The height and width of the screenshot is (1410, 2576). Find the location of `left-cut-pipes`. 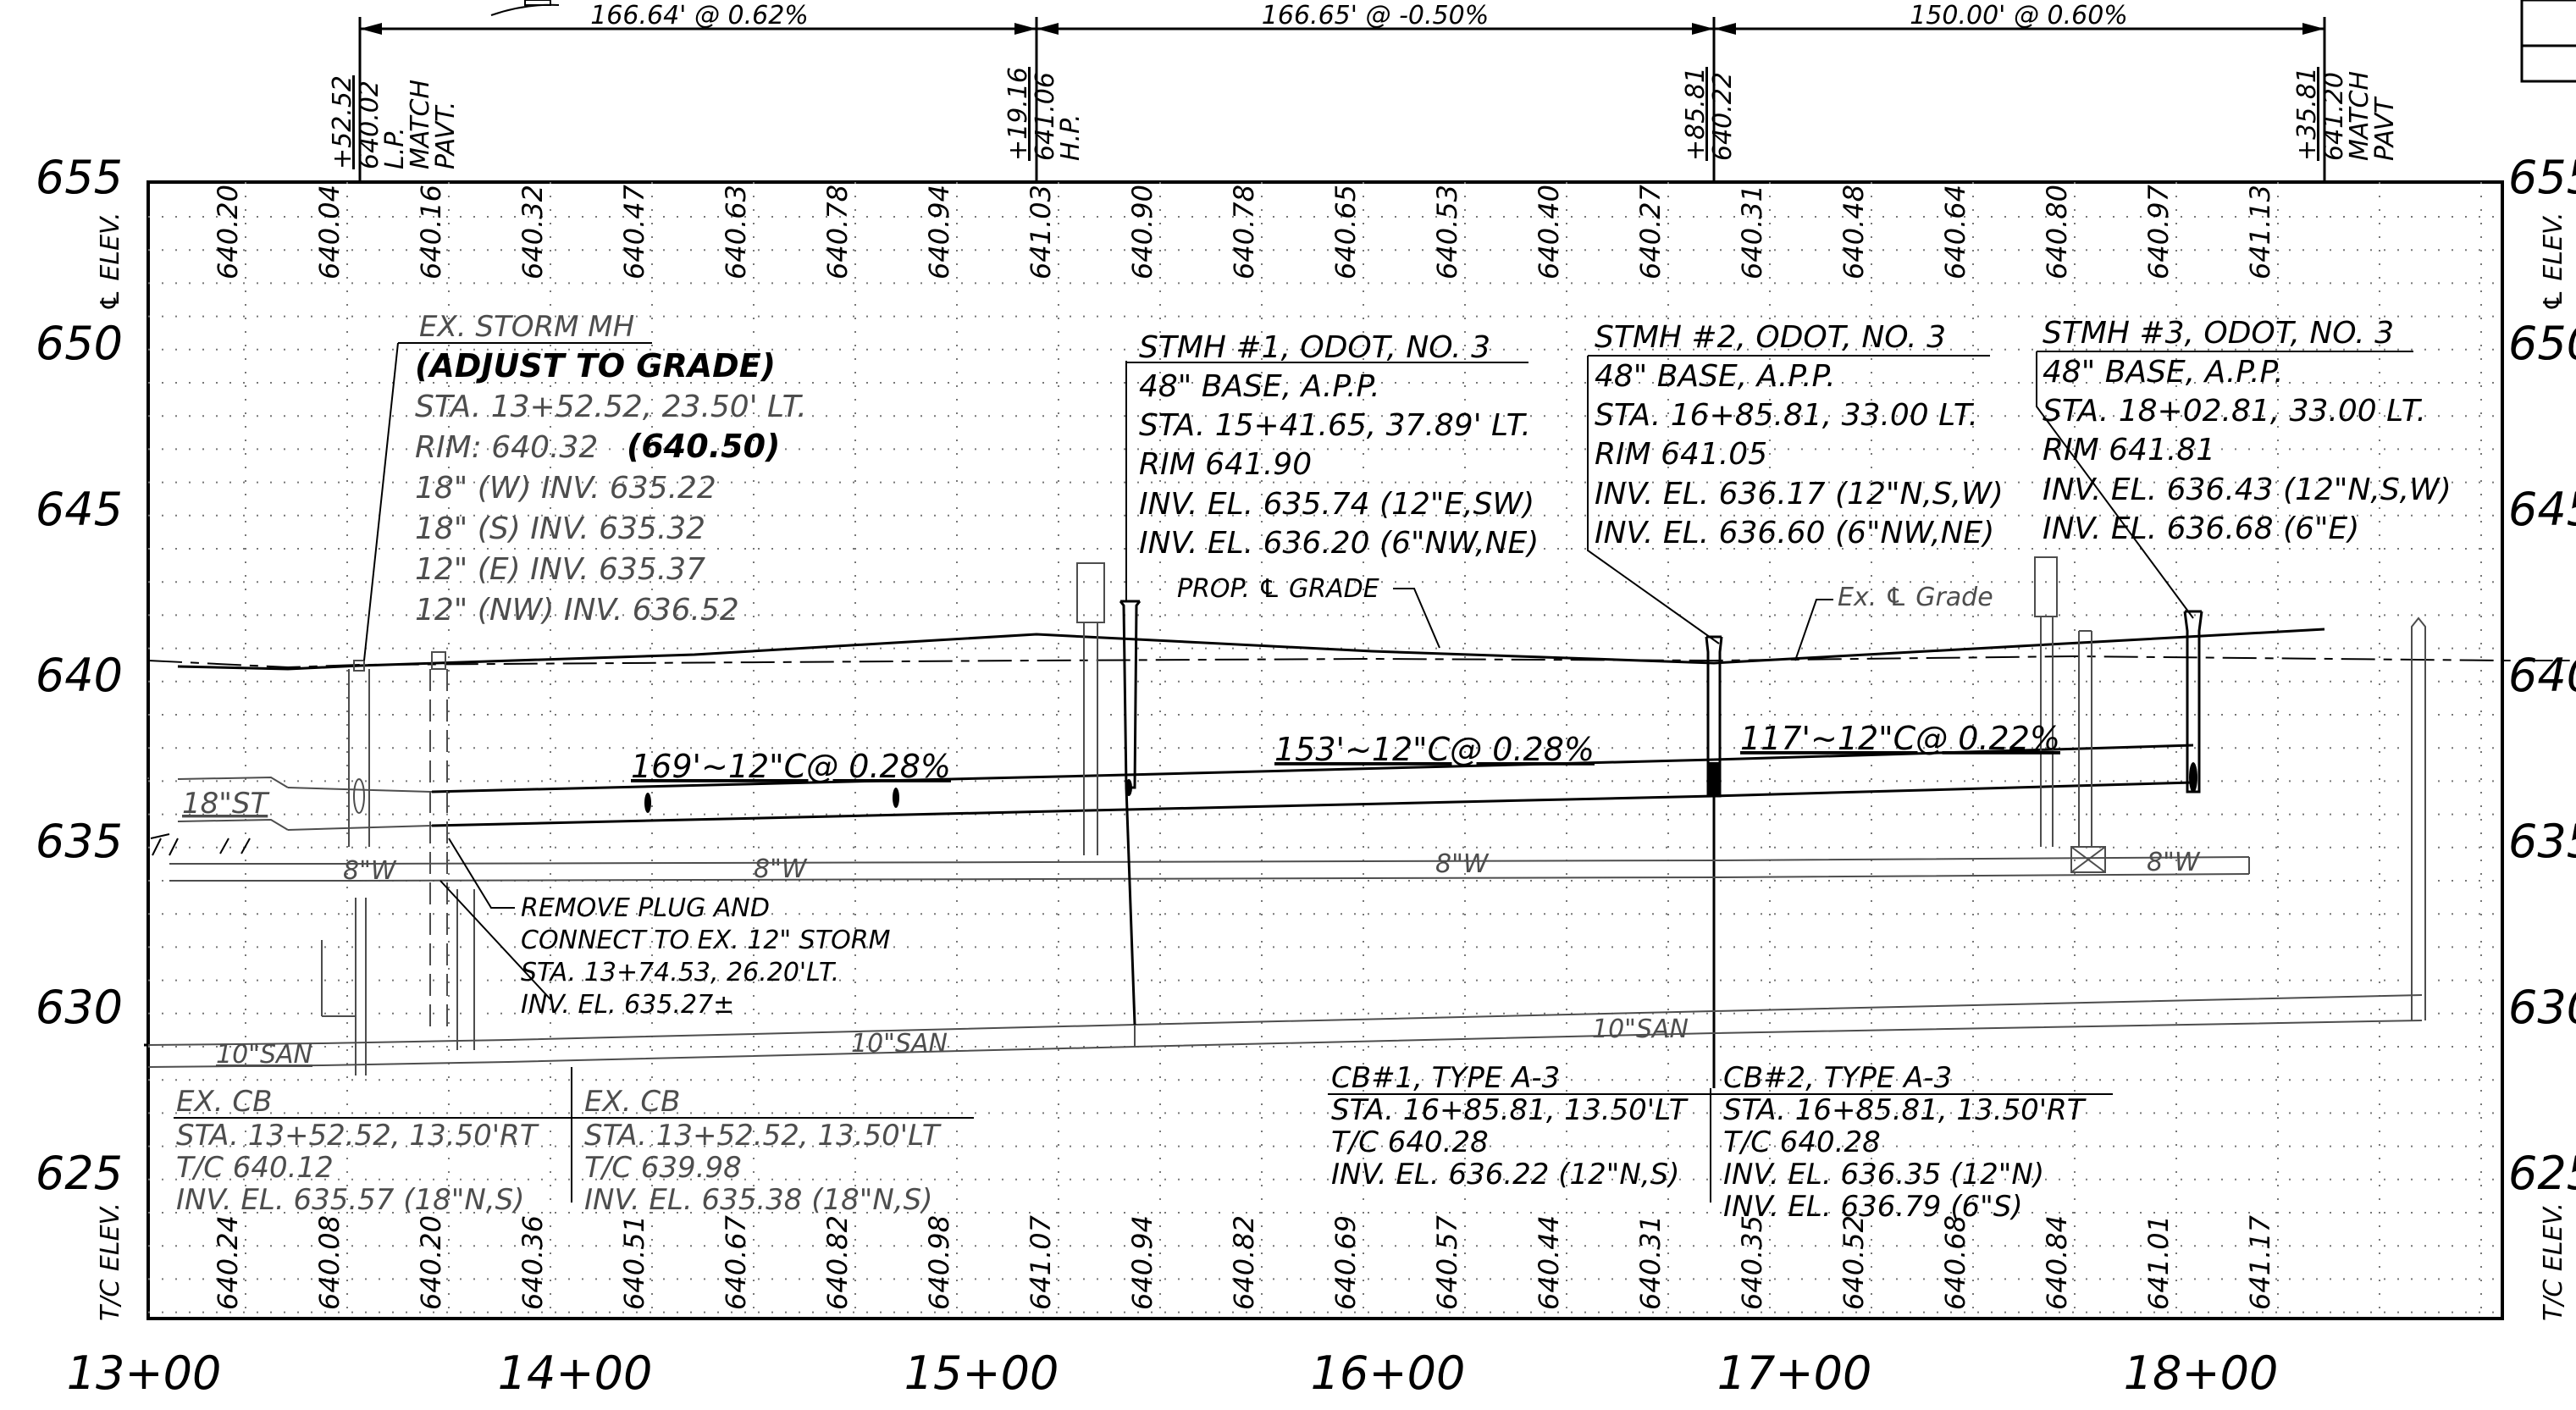

left-cut-pipes is located at coordinates (200, 845).